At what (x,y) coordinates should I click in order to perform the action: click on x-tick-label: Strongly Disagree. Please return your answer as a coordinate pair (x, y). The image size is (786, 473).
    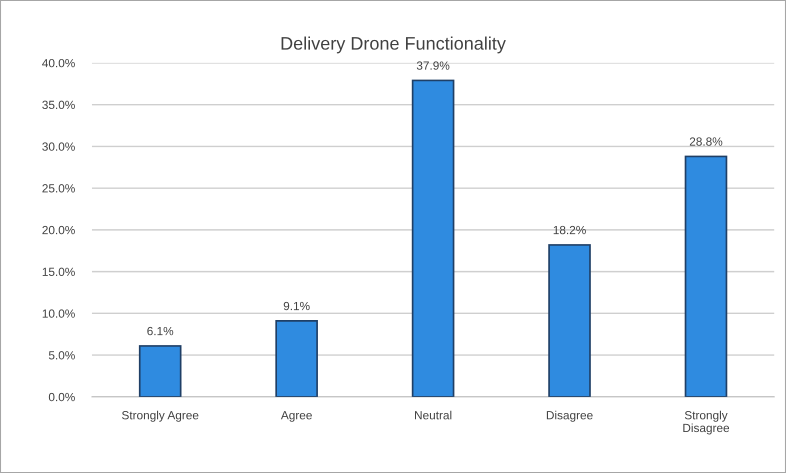
    Looking at the image, I should click on (706, 422).